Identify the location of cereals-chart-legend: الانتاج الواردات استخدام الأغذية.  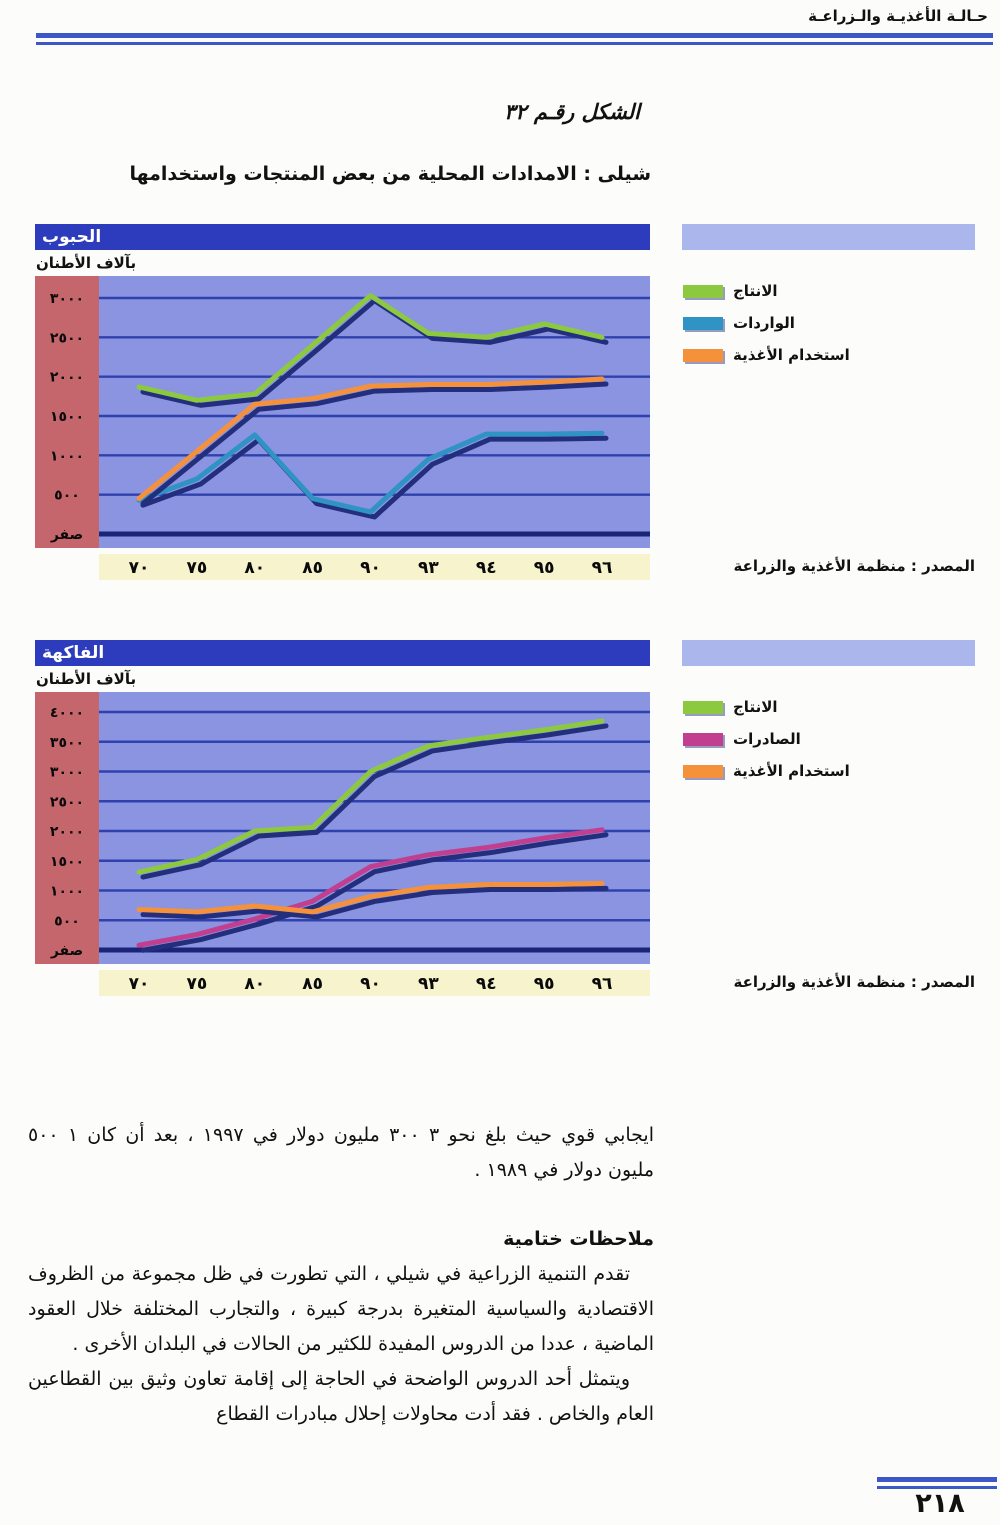
(829, 323).